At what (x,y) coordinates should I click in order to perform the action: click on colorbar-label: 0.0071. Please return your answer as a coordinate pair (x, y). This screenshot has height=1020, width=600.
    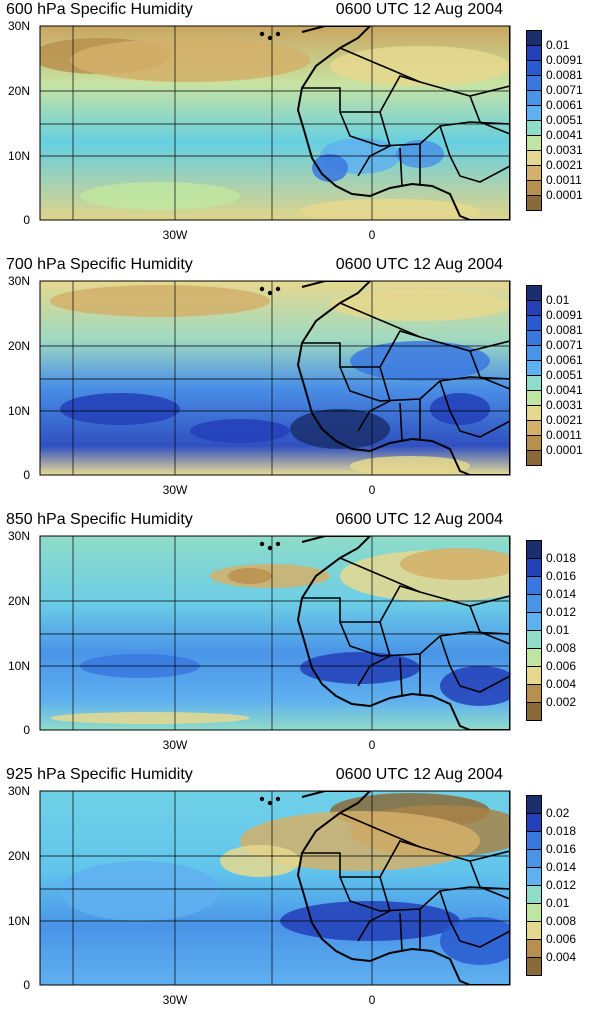
    Looking at the image, I should click on (564, 90).